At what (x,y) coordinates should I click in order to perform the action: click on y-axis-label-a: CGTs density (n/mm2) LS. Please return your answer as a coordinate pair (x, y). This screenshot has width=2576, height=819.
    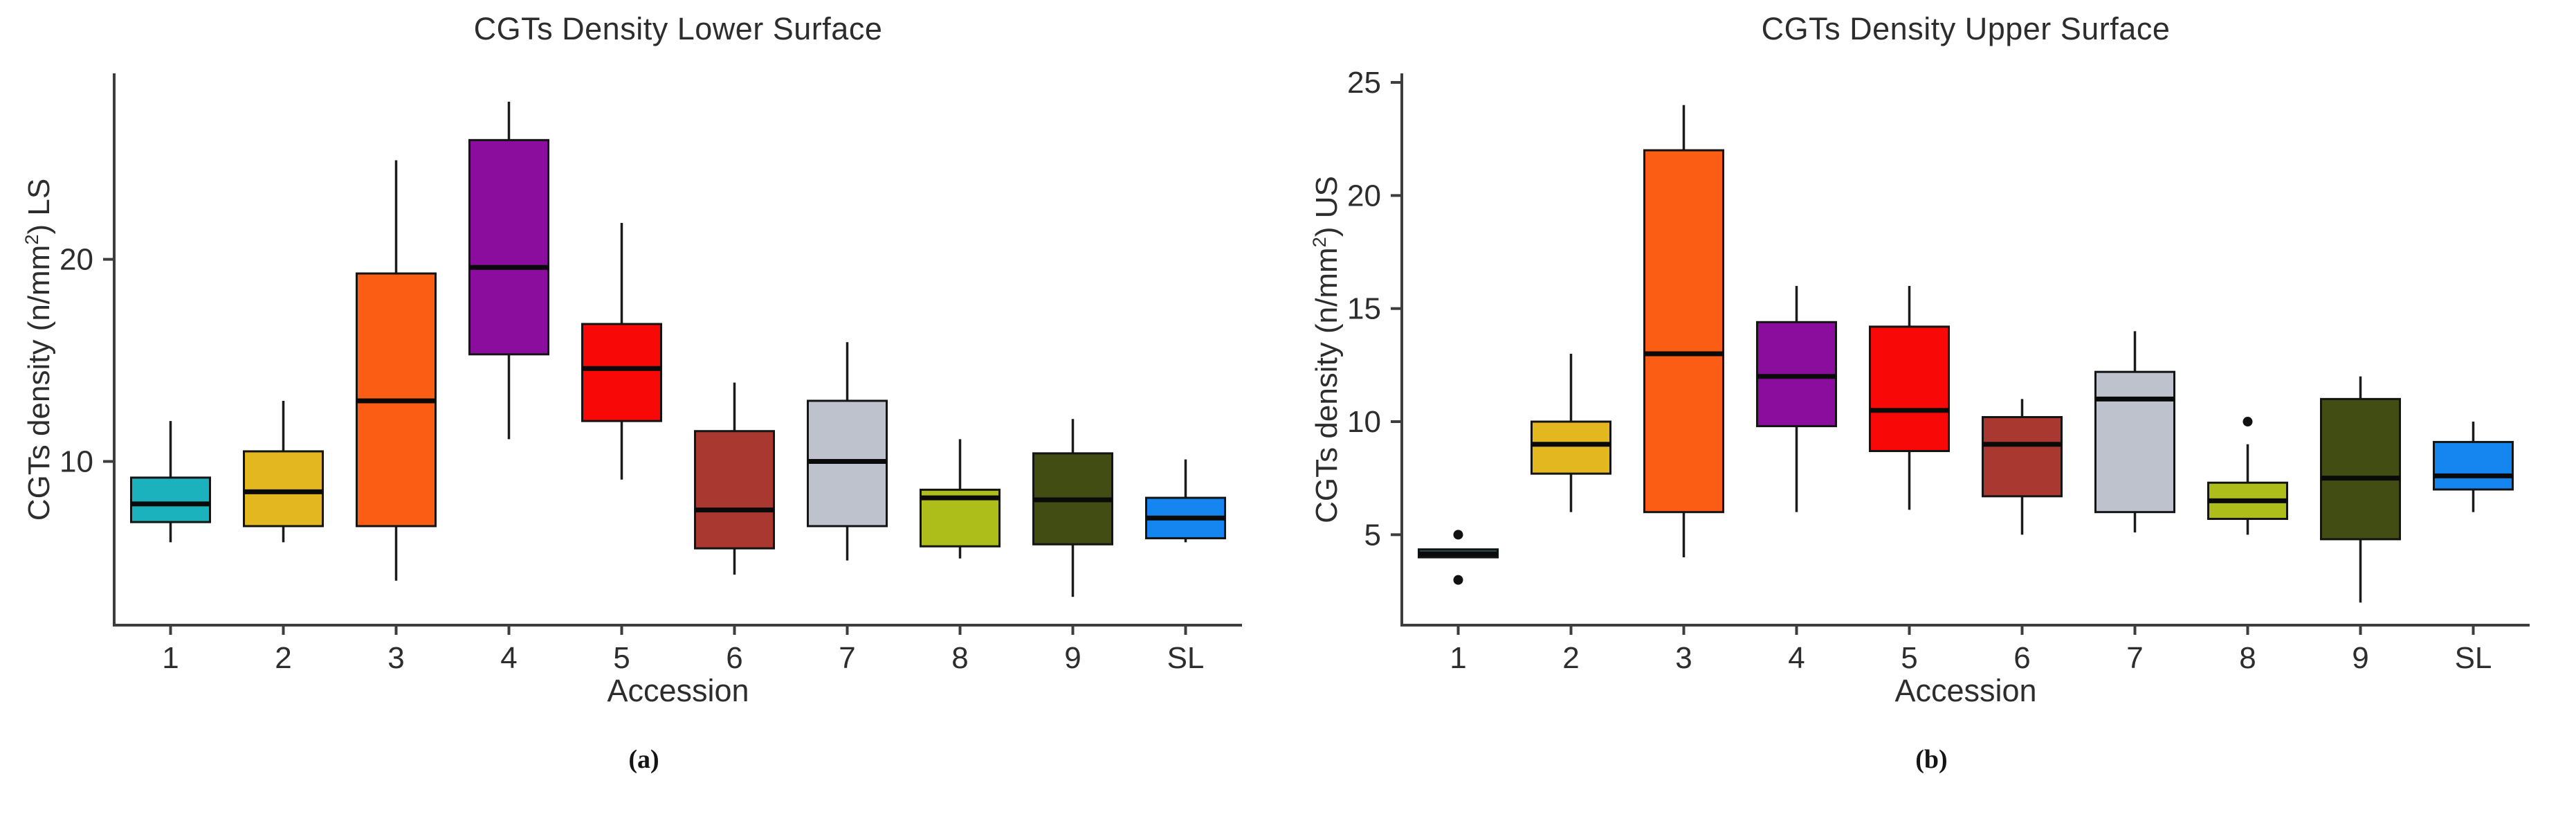
    Looking at the image, I should click on (39, 350).